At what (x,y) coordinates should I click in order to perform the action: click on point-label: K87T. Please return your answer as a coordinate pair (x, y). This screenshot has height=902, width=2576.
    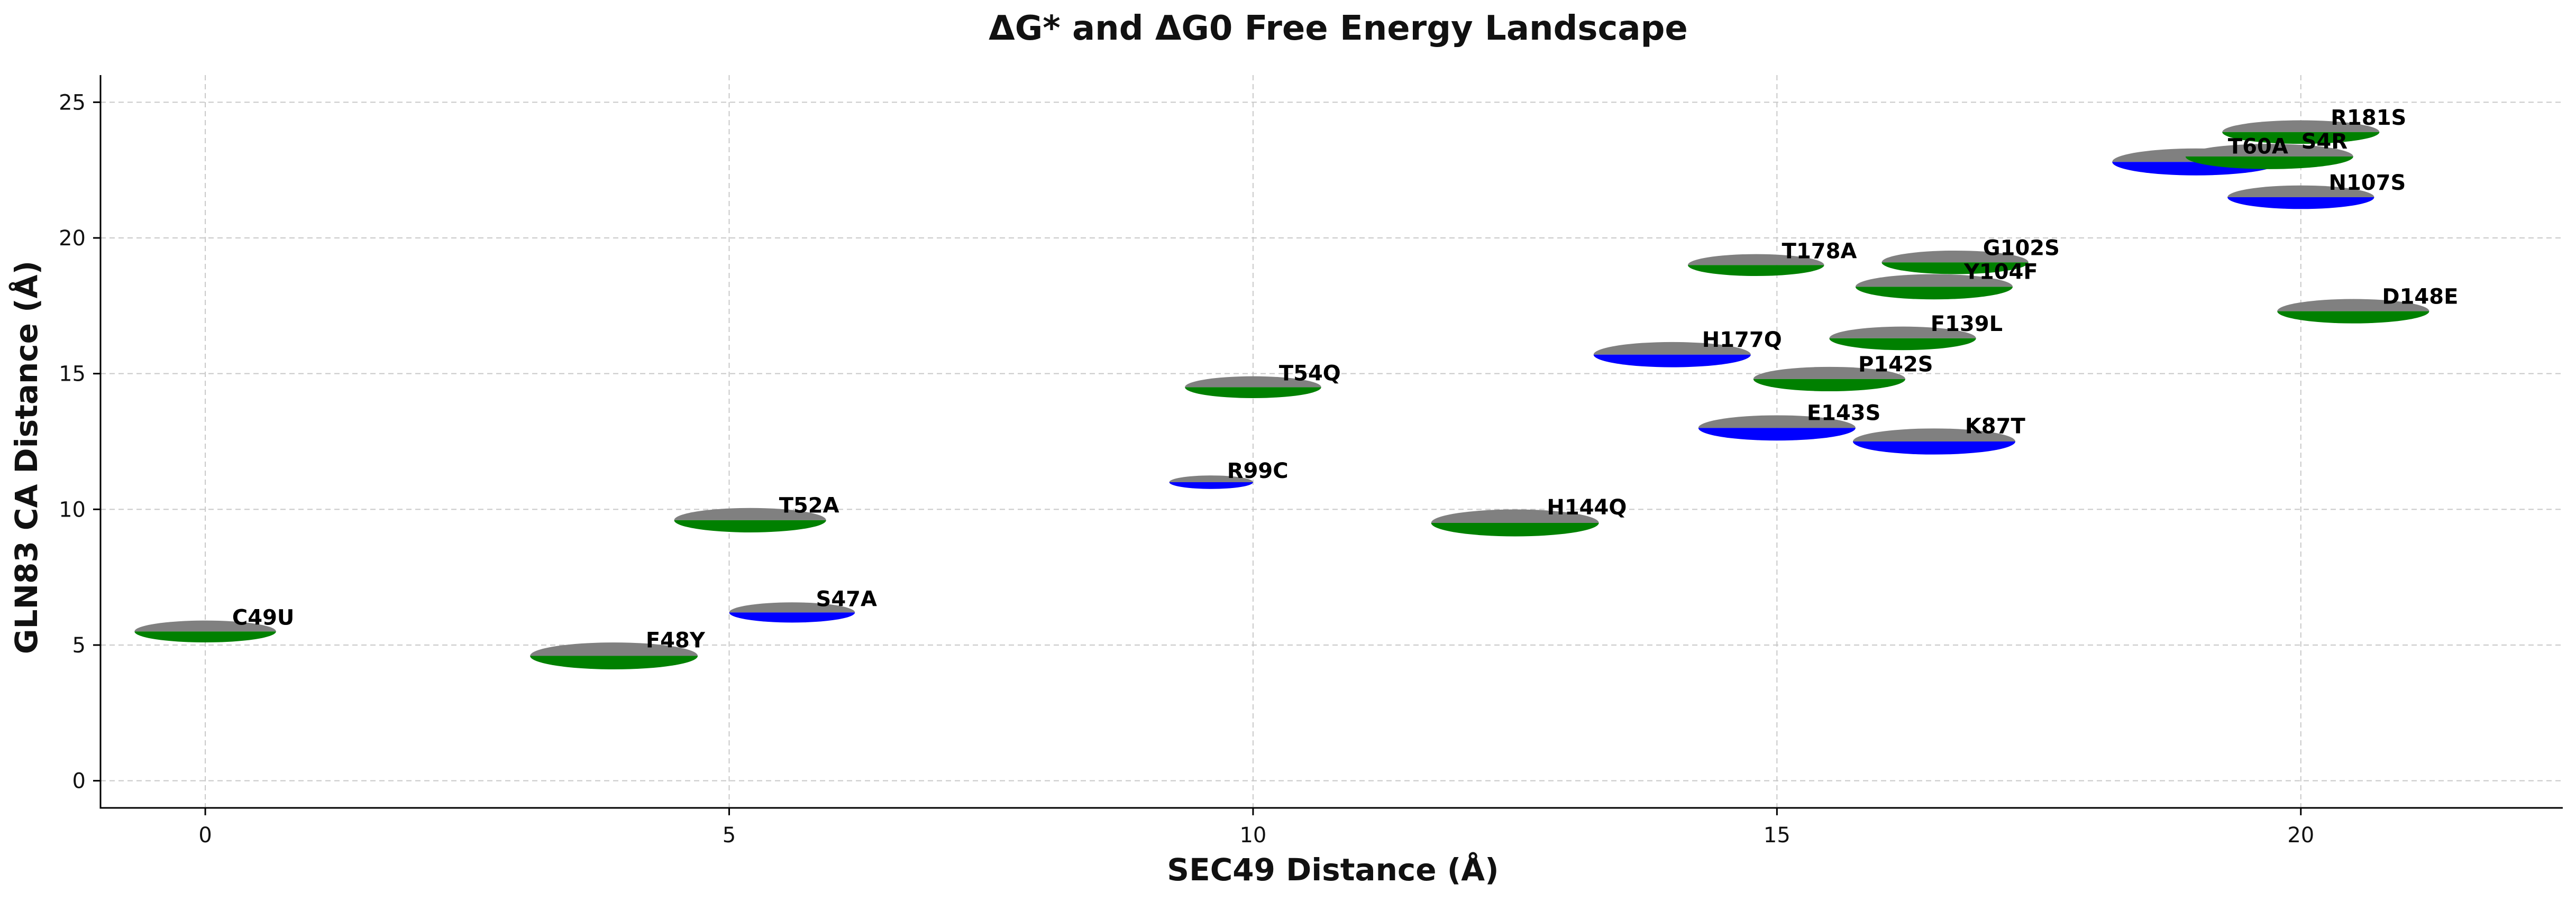
    Looking at the image, I should click on (1995, 427).